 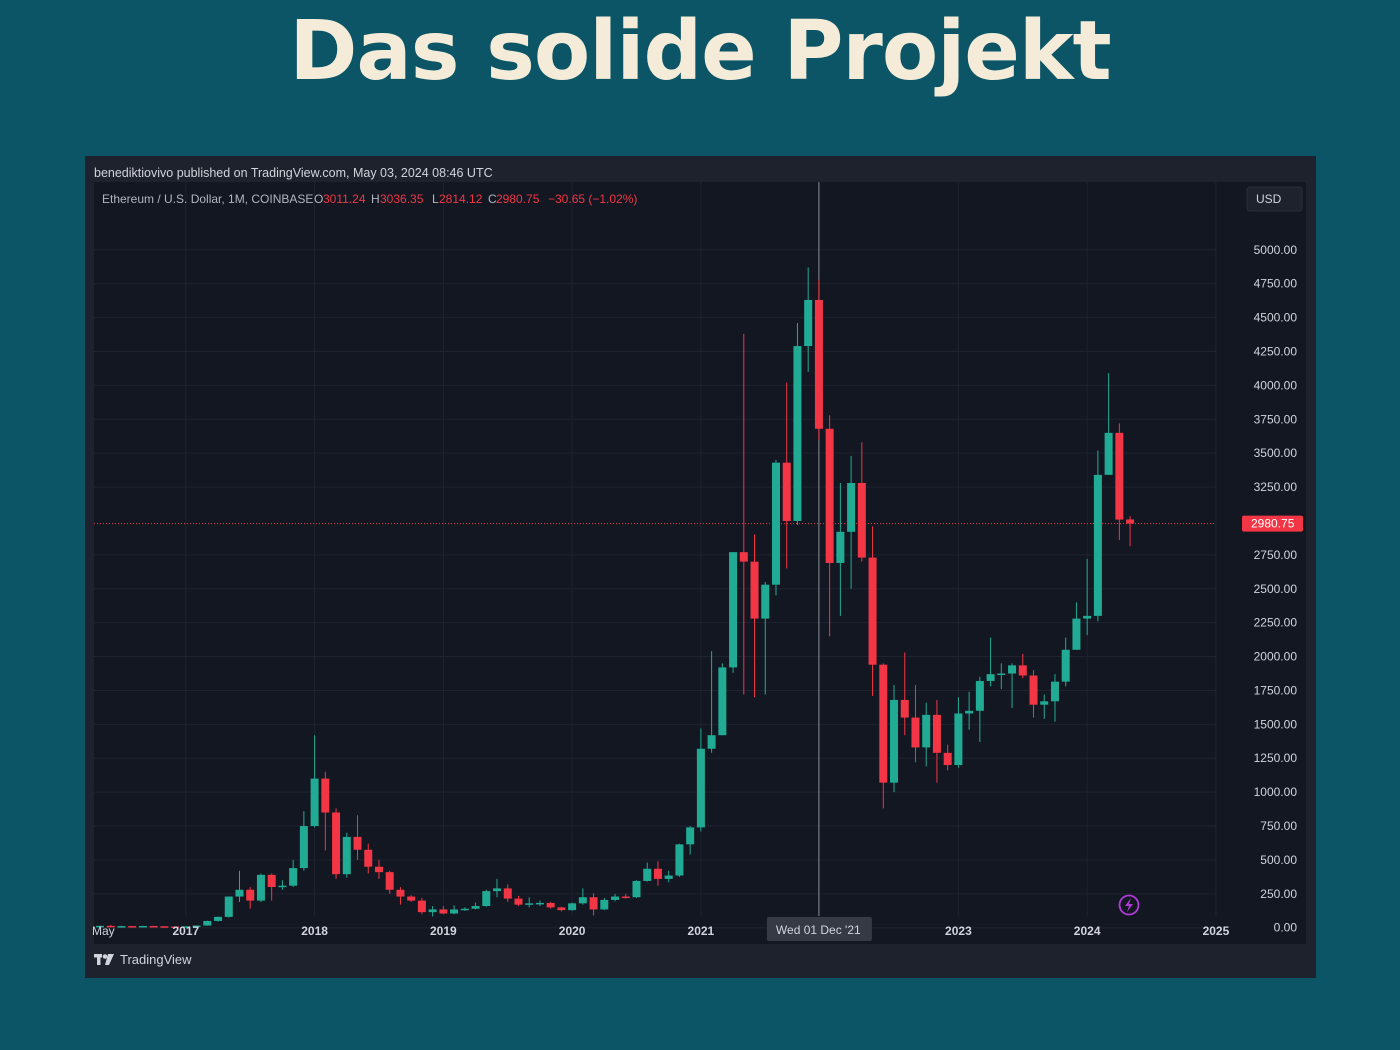 I want to click on price-tick-label: 3750.00, so click(x=1276, y=419).